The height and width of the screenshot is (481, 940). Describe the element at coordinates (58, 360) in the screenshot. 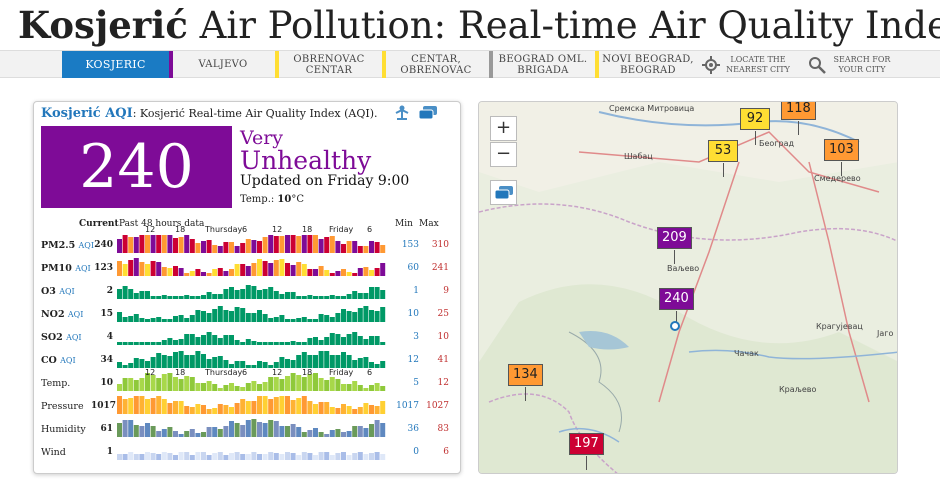

I see `row-name: CO AQI` at that location.